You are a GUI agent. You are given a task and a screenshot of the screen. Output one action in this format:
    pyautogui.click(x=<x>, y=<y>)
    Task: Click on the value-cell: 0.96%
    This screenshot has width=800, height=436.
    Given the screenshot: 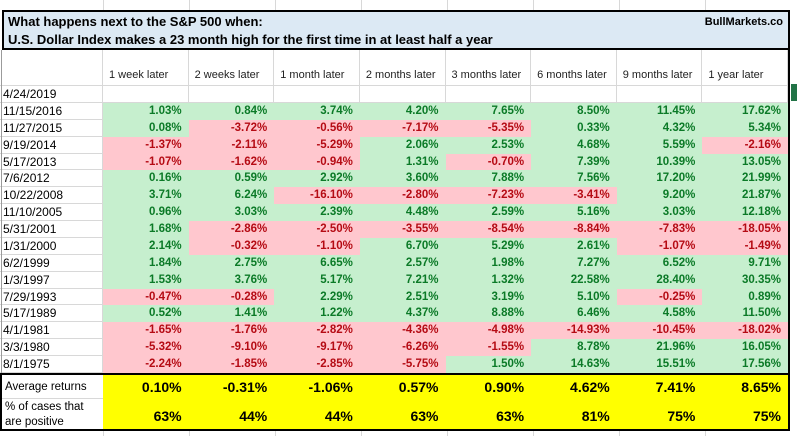 What is the action you would take?
    pyautogui.click(x=146, y=212)
    